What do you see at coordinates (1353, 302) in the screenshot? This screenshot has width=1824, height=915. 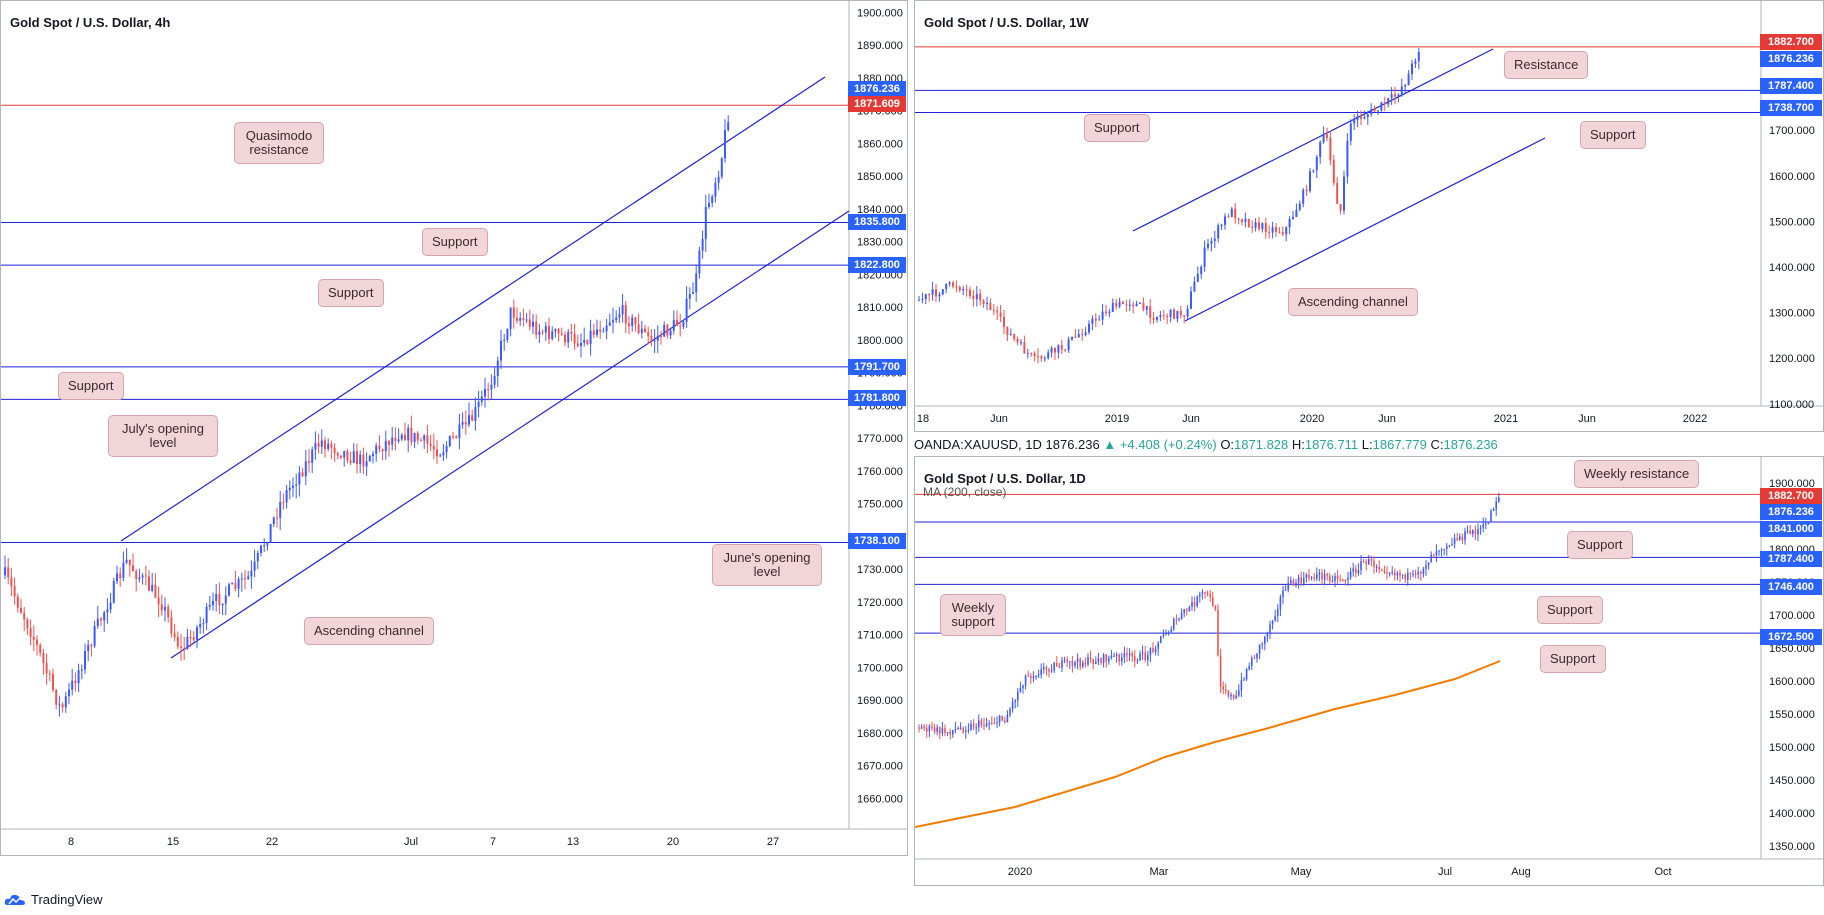 I see `chart-annotation-w1: Ascending channel` at bounding box center [1353, 302].